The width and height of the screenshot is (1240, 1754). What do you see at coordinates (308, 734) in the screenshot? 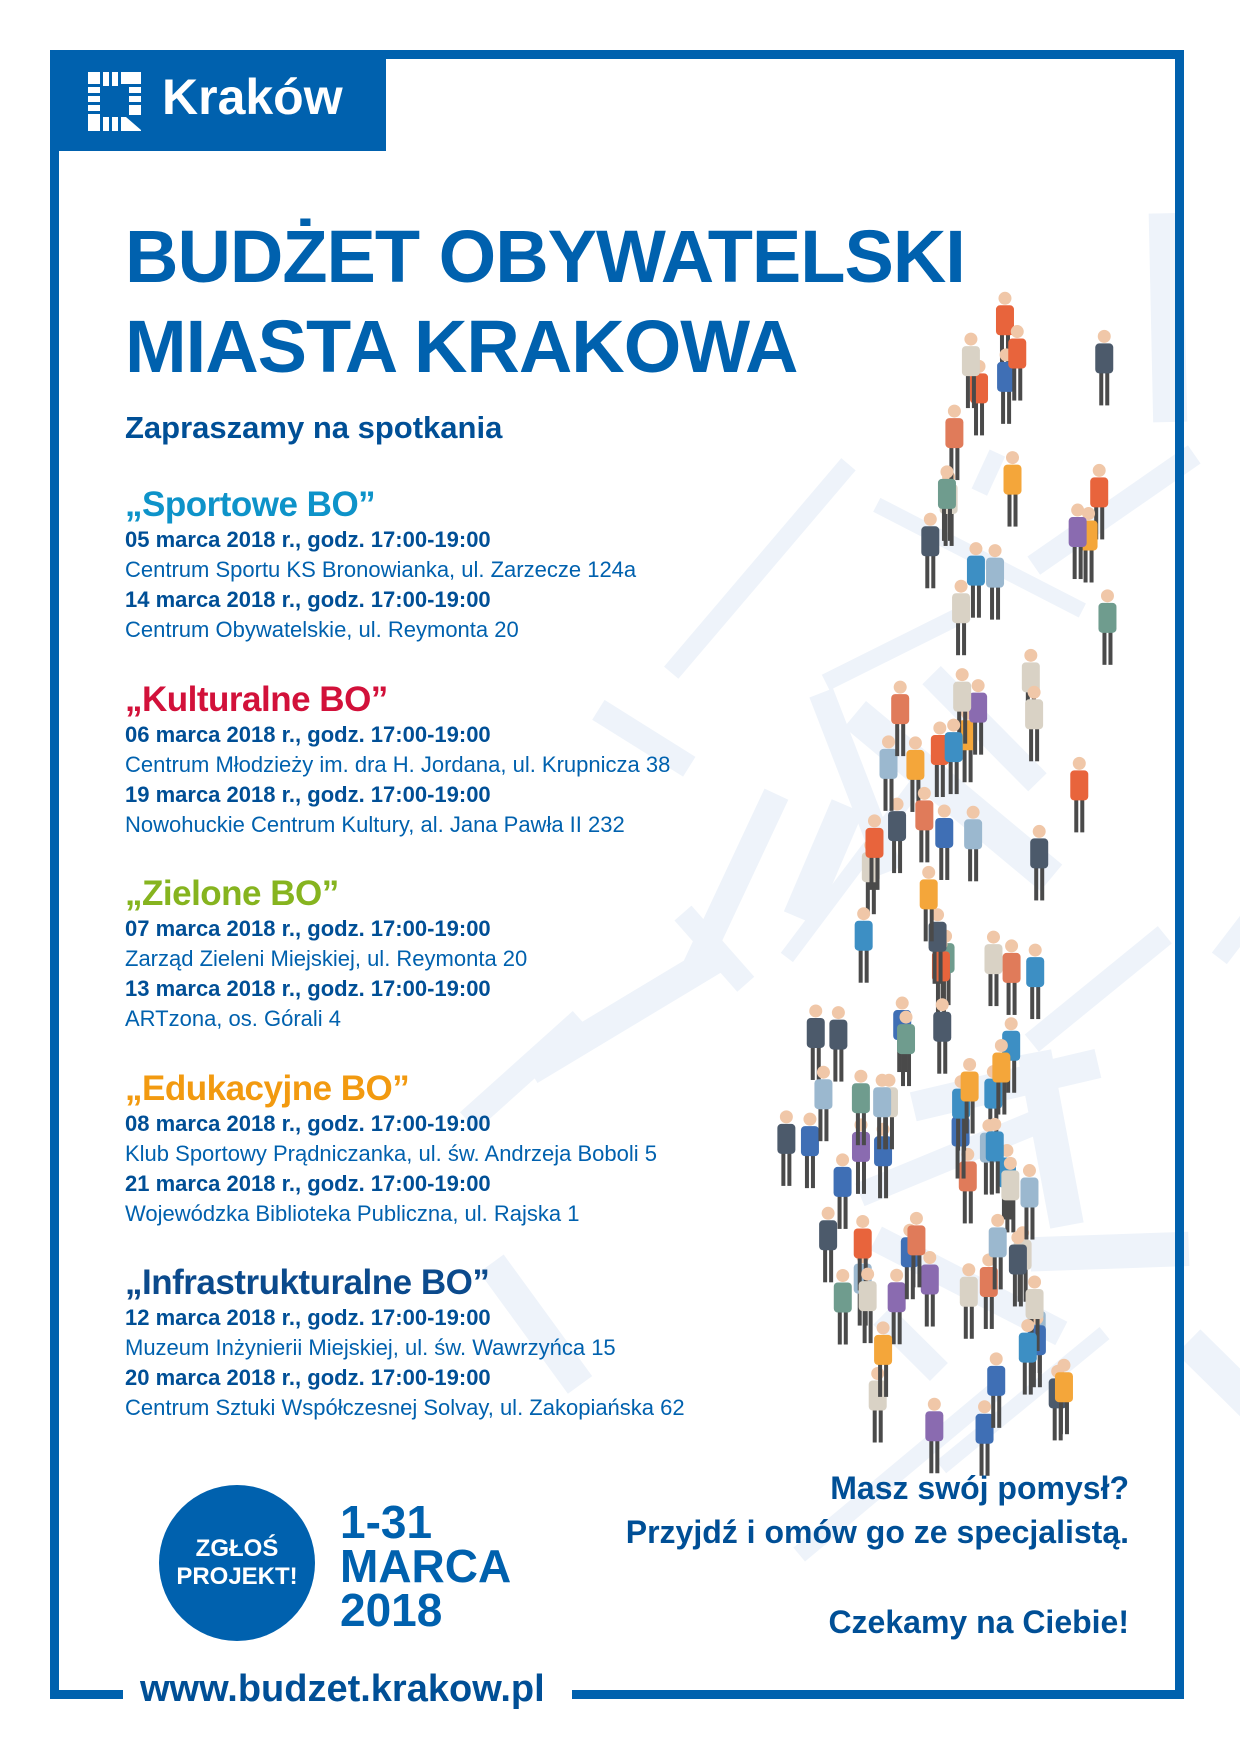
I see `meeting-date: 06 marca 2018 r., godz. 17:00-19:00` at bounding box center [308, 734].